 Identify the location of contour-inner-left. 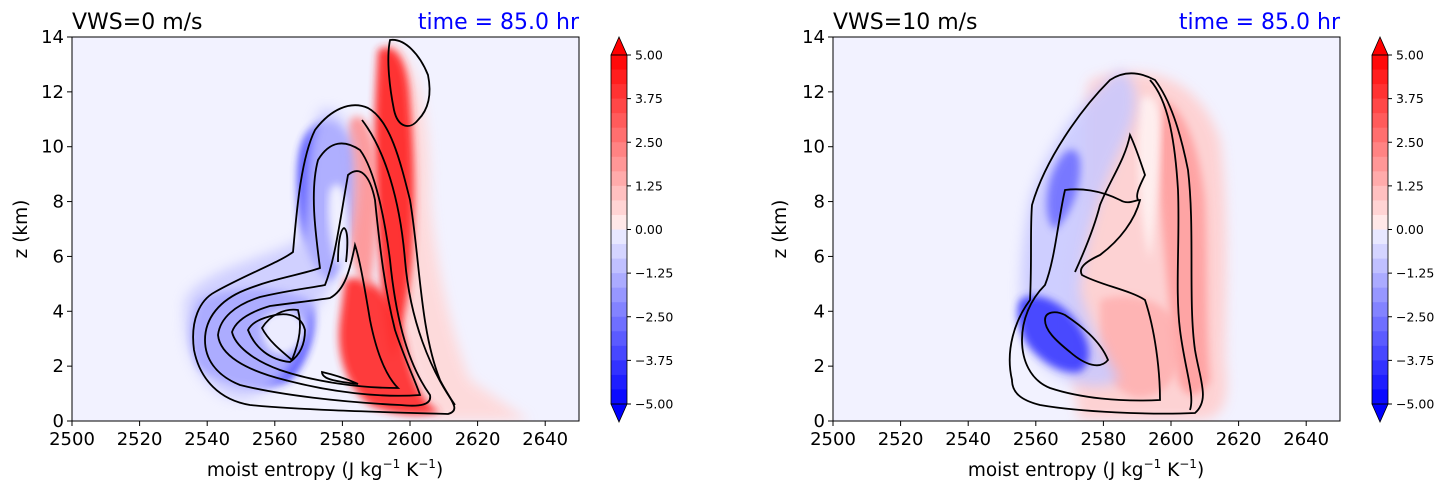
(1091, 295).